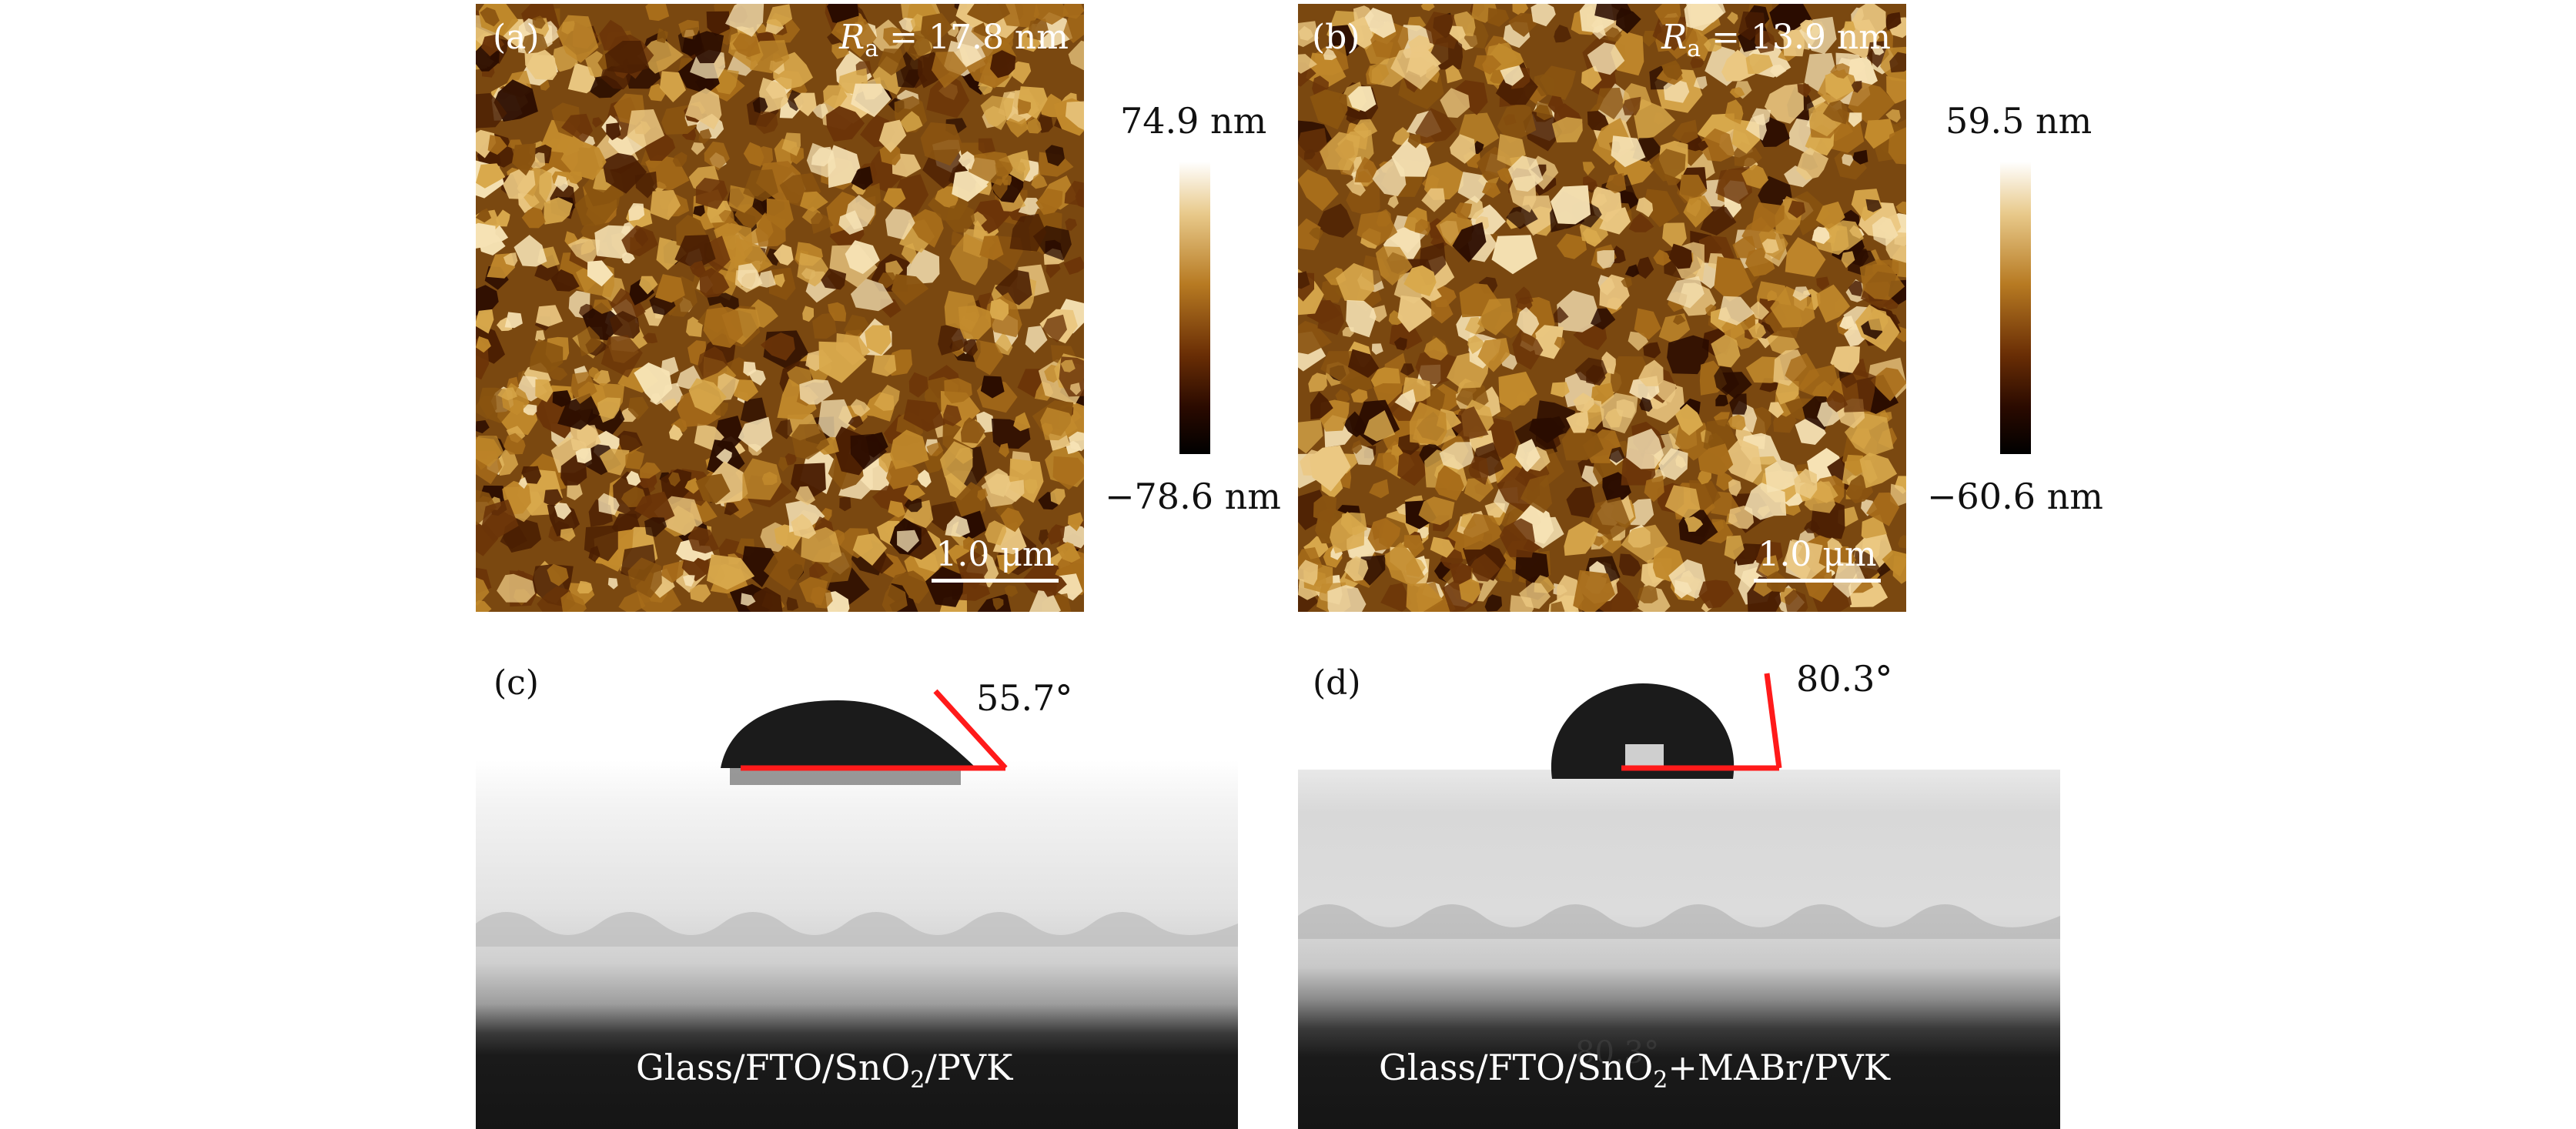 This screenshot has height=1129, width=2576. Describe the element at coordinates (852, 37) in the screenshot. I see `roughness-symbol-a: R` at that location.